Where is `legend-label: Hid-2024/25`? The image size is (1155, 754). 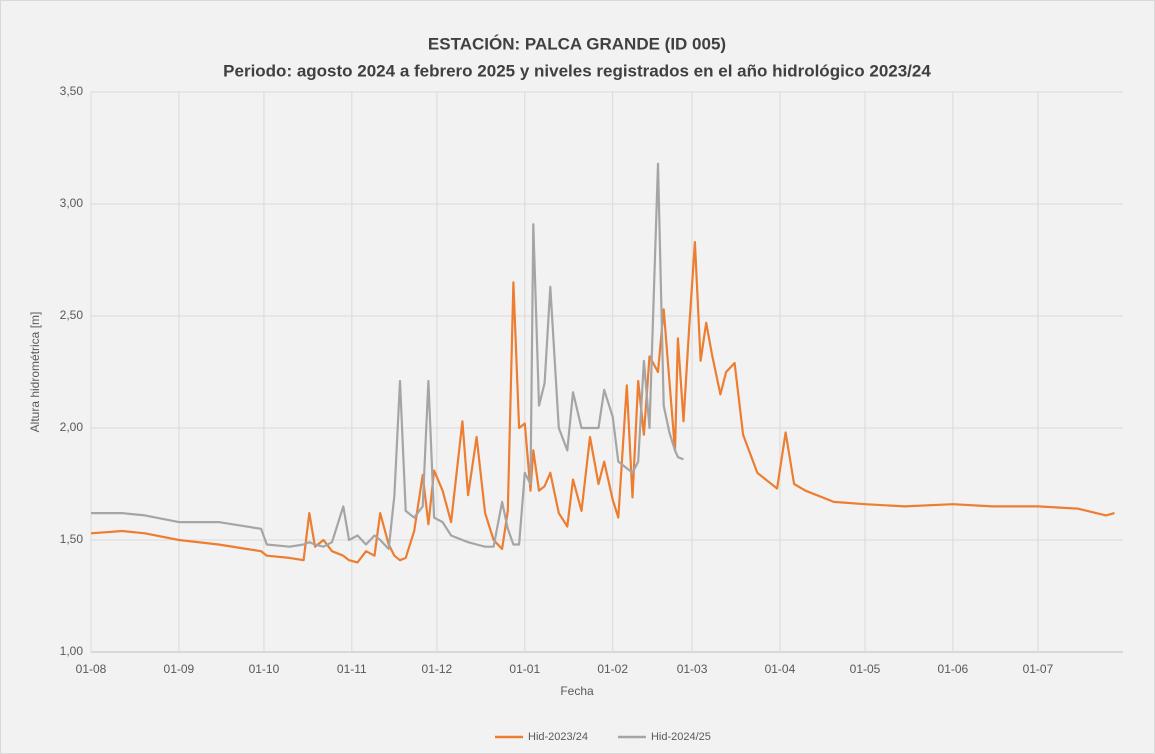 legend-label: Hid-2024/25 is located at coordinates (681, 737).